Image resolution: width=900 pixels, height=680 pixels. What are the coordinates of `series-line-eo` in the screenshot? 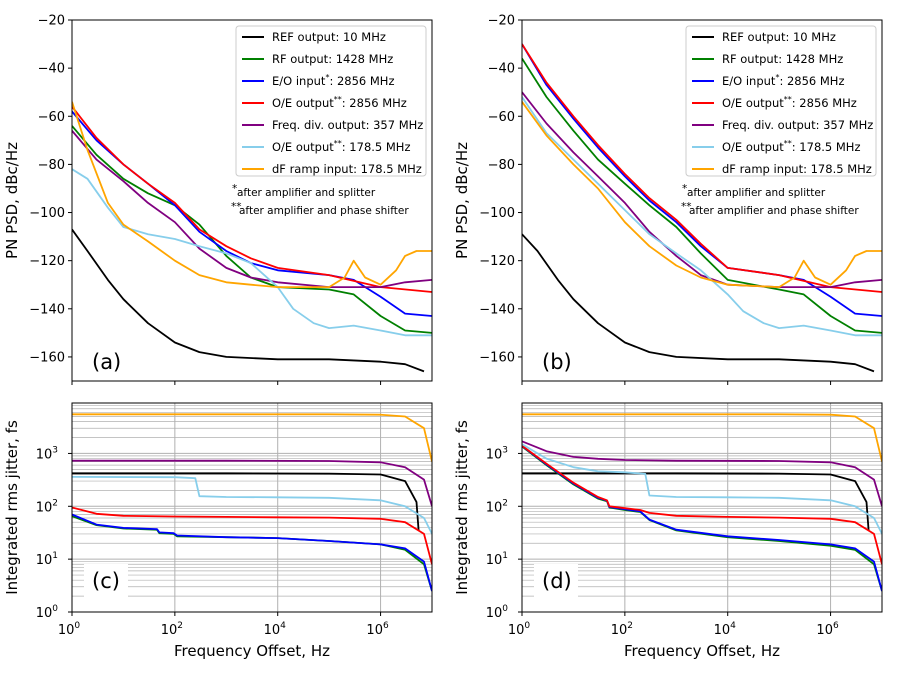 It's located at (252, 552).